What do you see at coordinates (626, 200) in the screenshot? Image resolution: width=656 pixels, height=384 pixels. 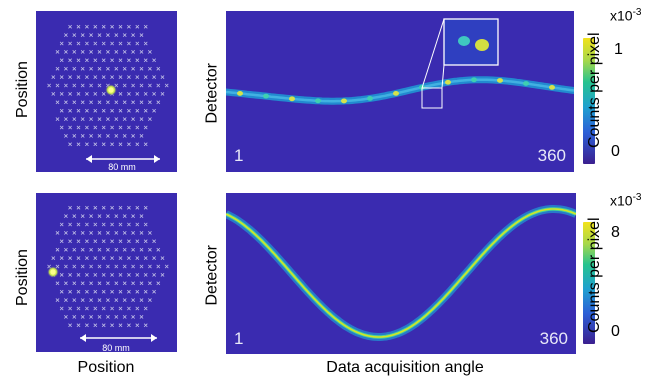 I see `bottom-colorbar-exponent: x10-3` at bounding box center [626, 200].